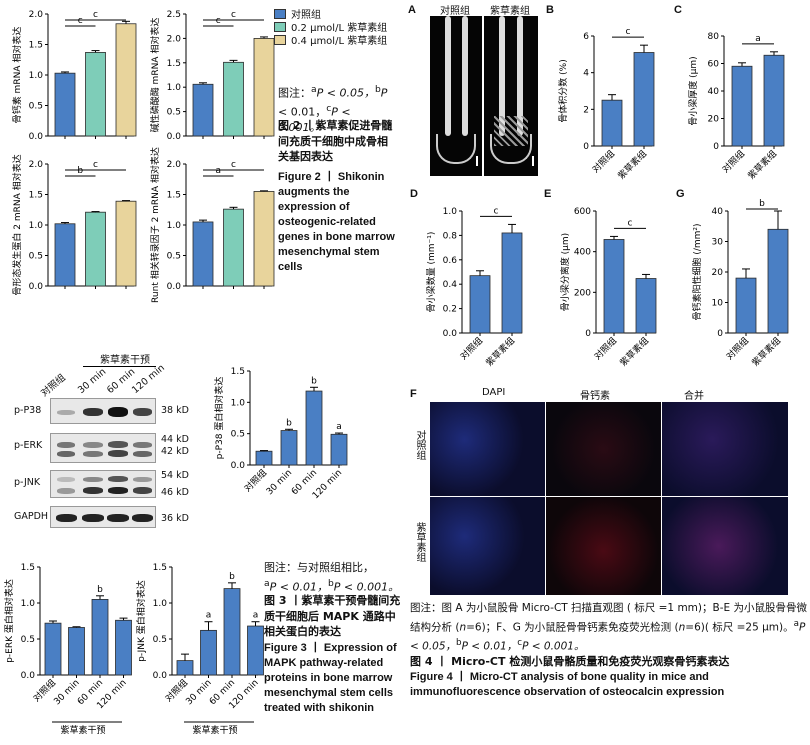 The width and height of the screenshot is (810, 745). I want to click on x-tick-label: 紫草素组, so click(500, 352).